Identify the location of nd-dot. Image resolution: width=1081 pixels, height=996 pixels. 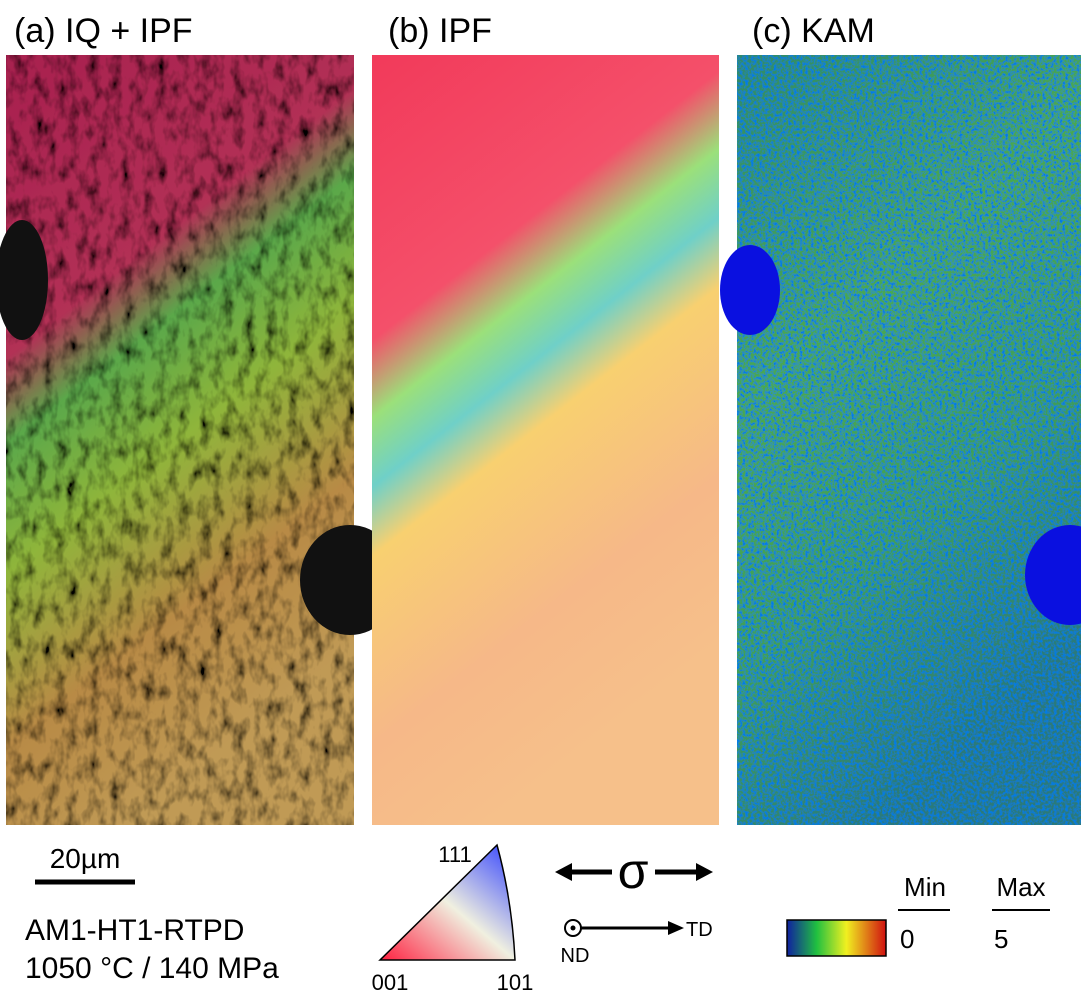
(573, 928).